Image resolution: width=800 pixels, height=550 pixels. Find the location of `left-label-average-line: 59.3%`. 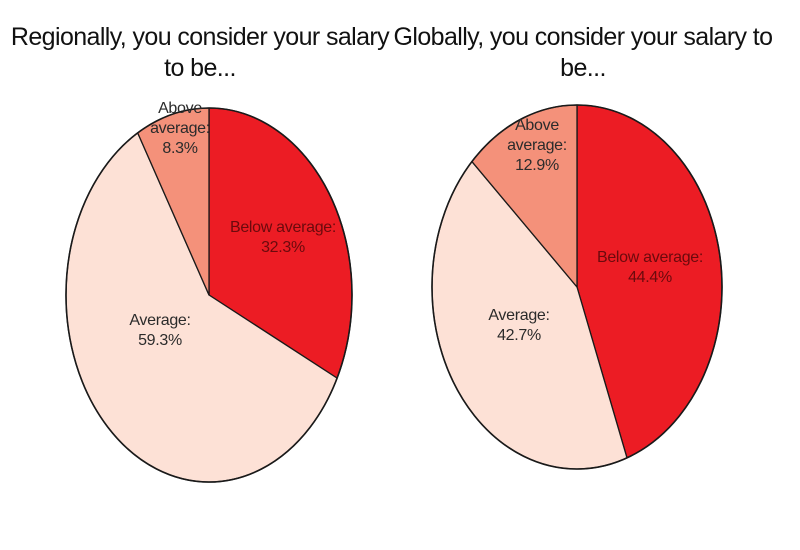

left-label-average-line: 59.3% is located at coordinates (160, 340).